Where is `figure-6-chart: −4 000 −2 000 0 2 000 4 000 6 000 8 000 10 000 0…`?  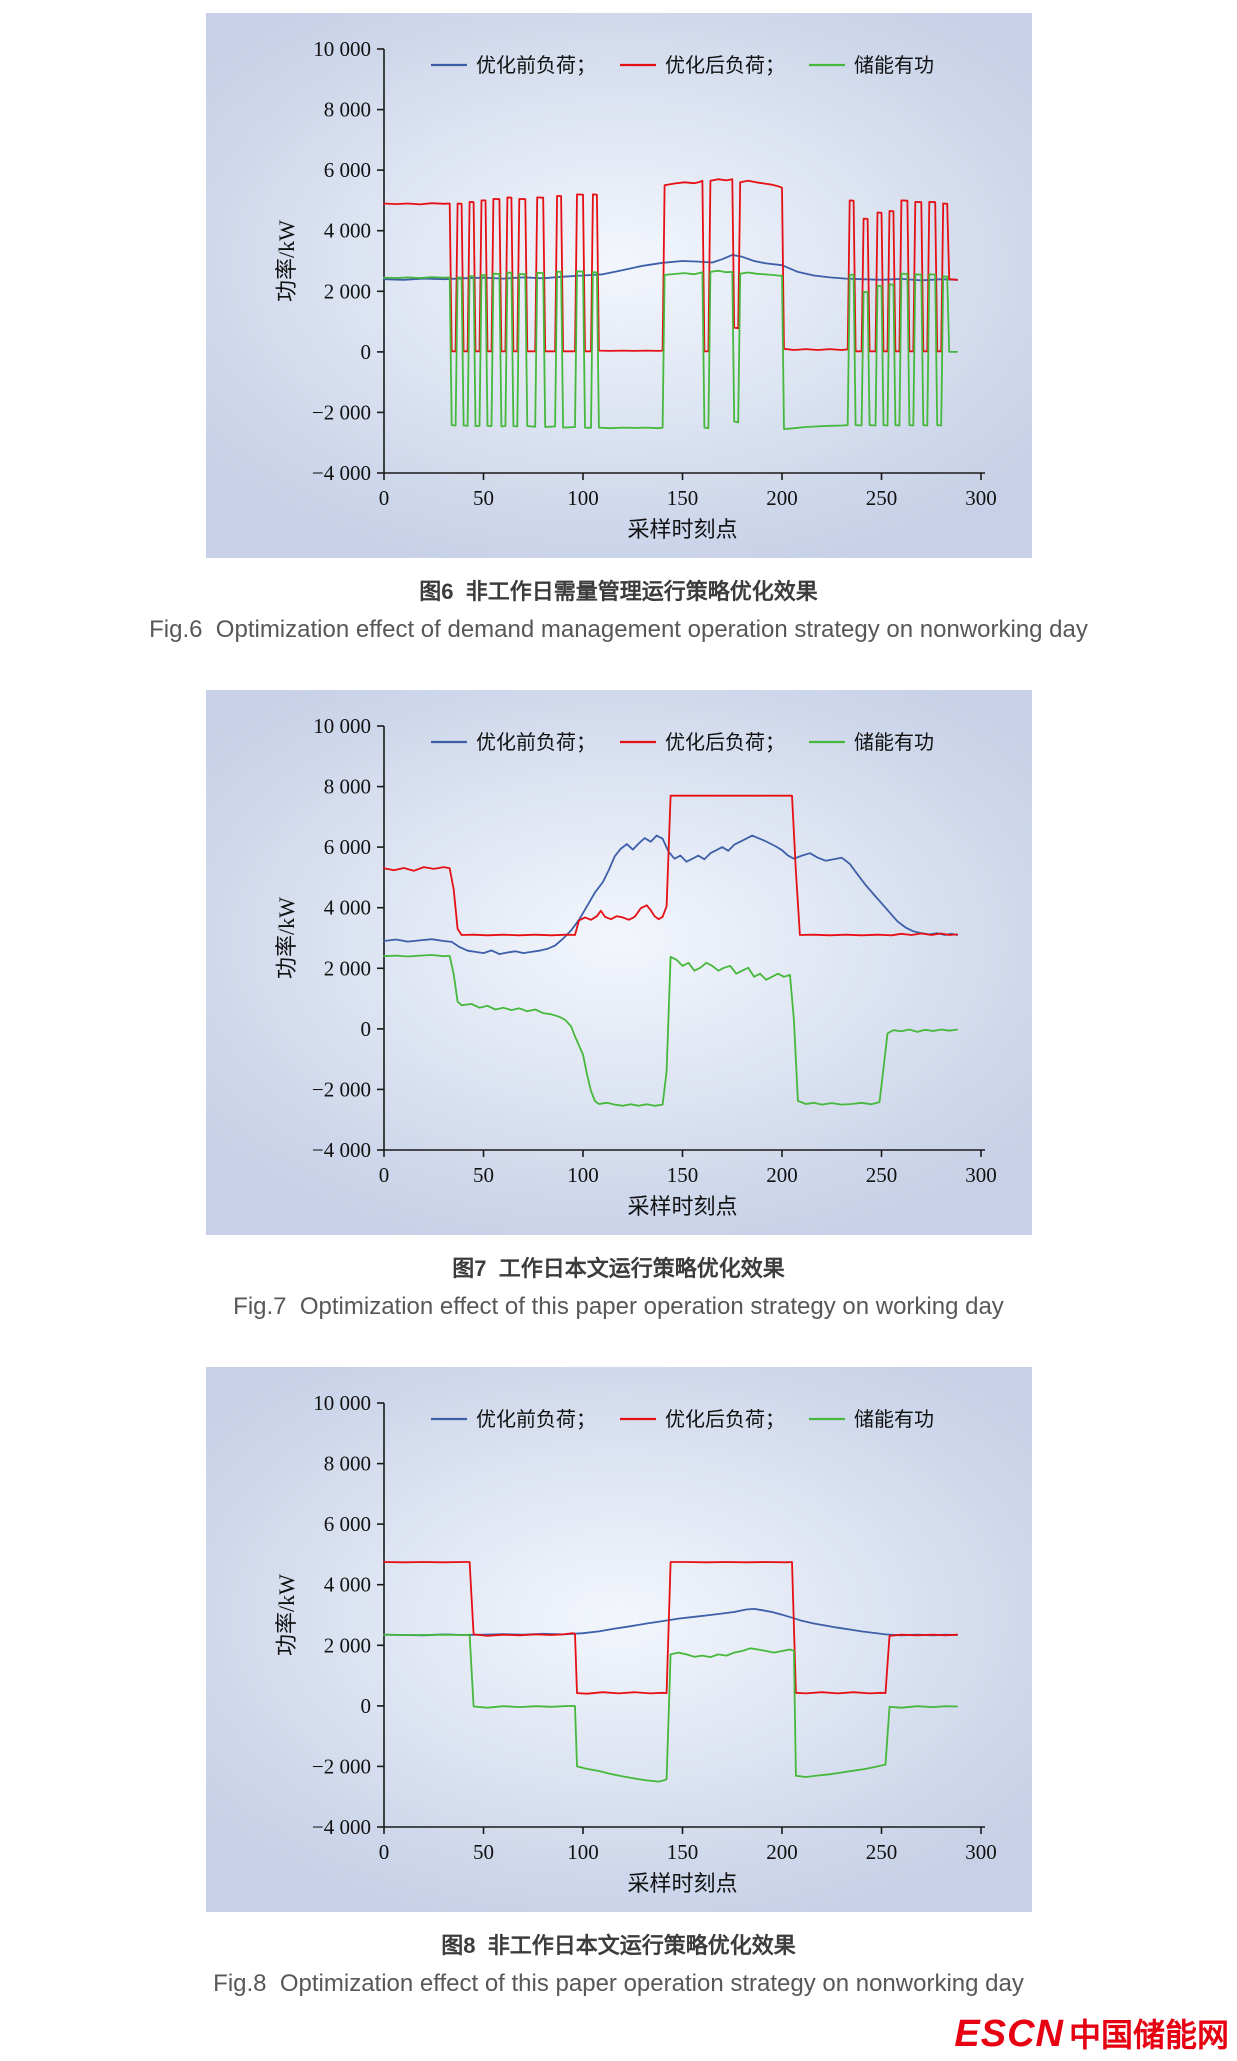
figure-6-chart: −4 000 −2 000 0 2 000 4 000 6 000 8 000 10 000 0… is located at coordinates (635, 289).